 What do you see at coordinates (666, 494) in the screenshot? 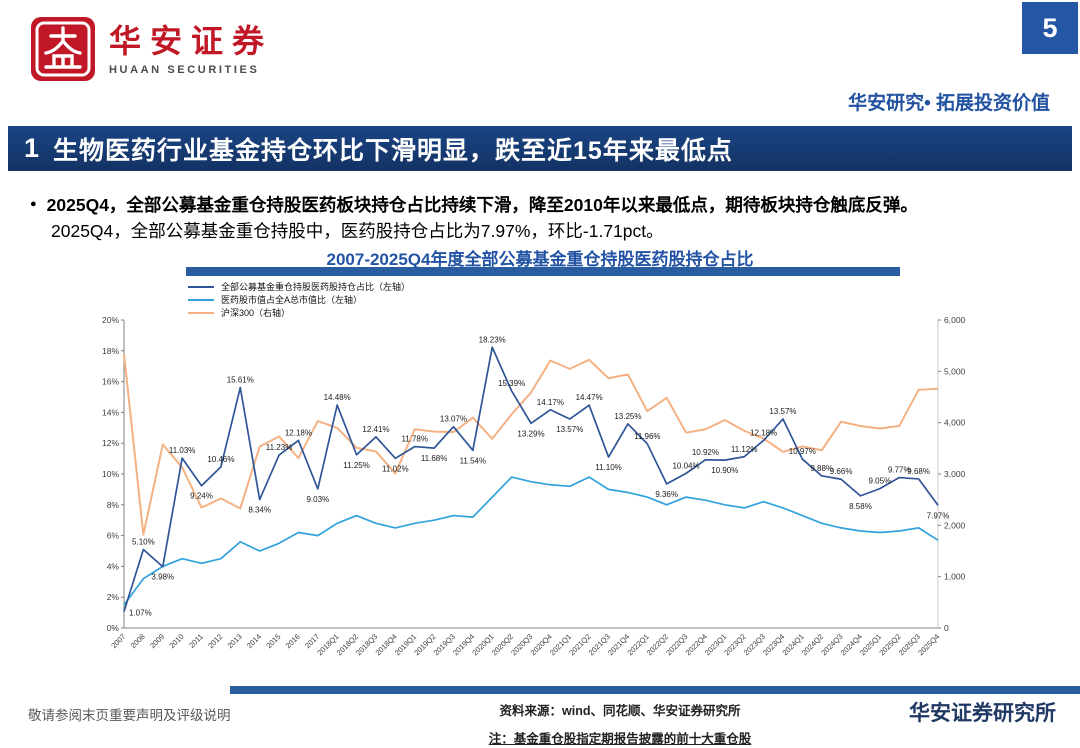
I see `svg-text: 9.36%` at bounding box center [666, 494].